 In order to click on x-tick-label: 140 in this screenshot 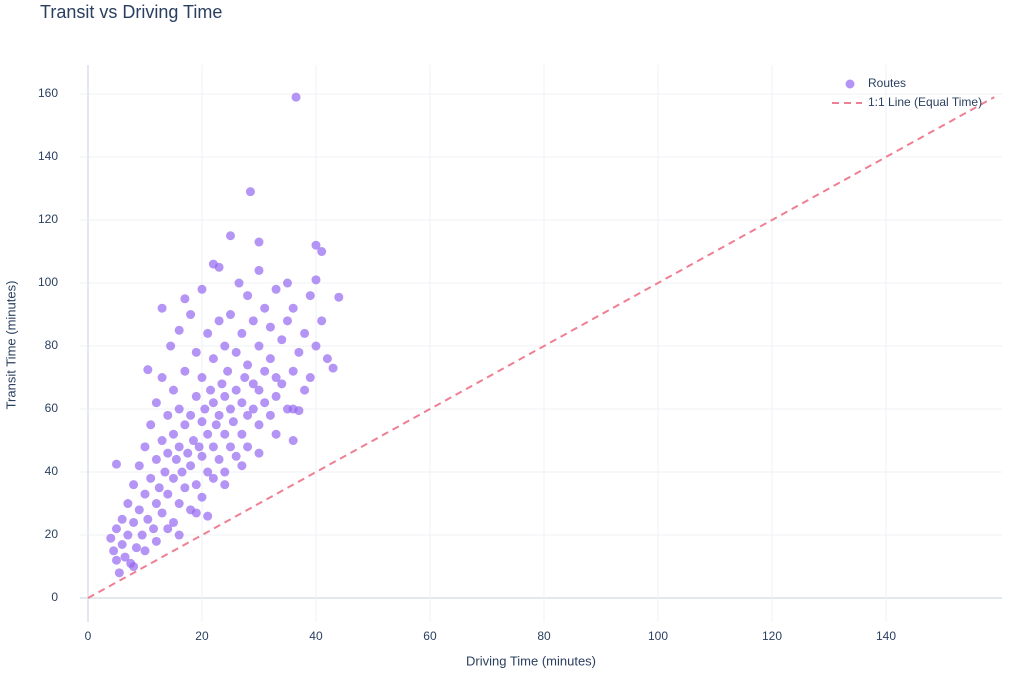, I will do `click(886, 636)`.